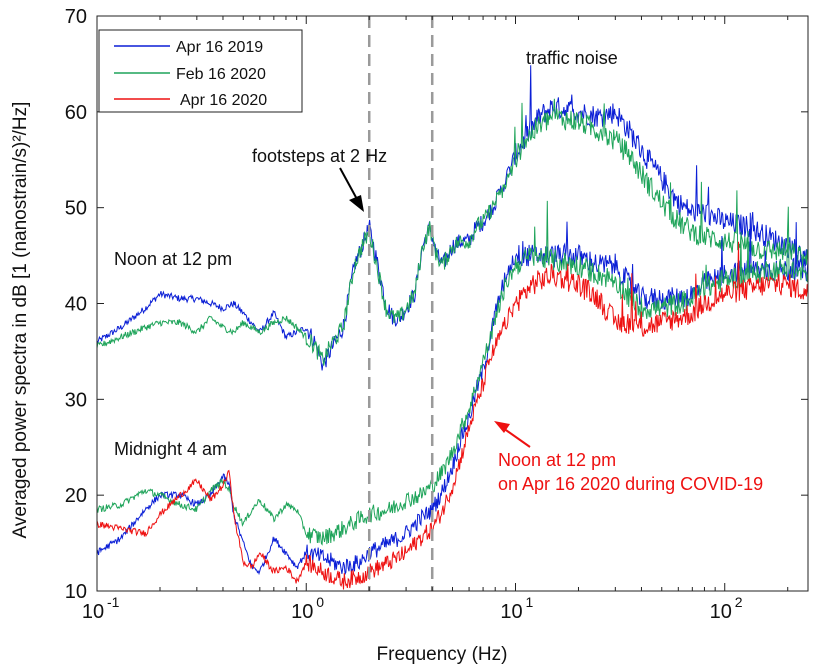 The width and height of the screenshot is (824, 668). Describe the element at coordinates (76, 400) in the screenshot. I see `y-tick-label-2: 30` at that location.